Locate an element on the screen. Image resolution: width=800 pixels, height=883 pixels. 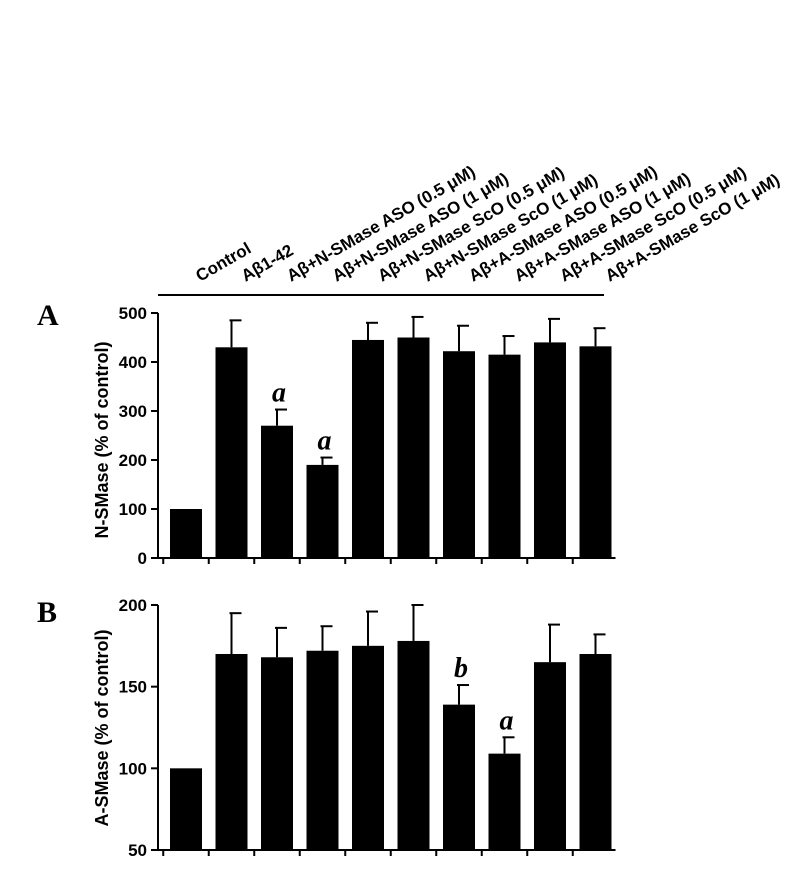
significance-label: b is located at coordinates (461, 668).